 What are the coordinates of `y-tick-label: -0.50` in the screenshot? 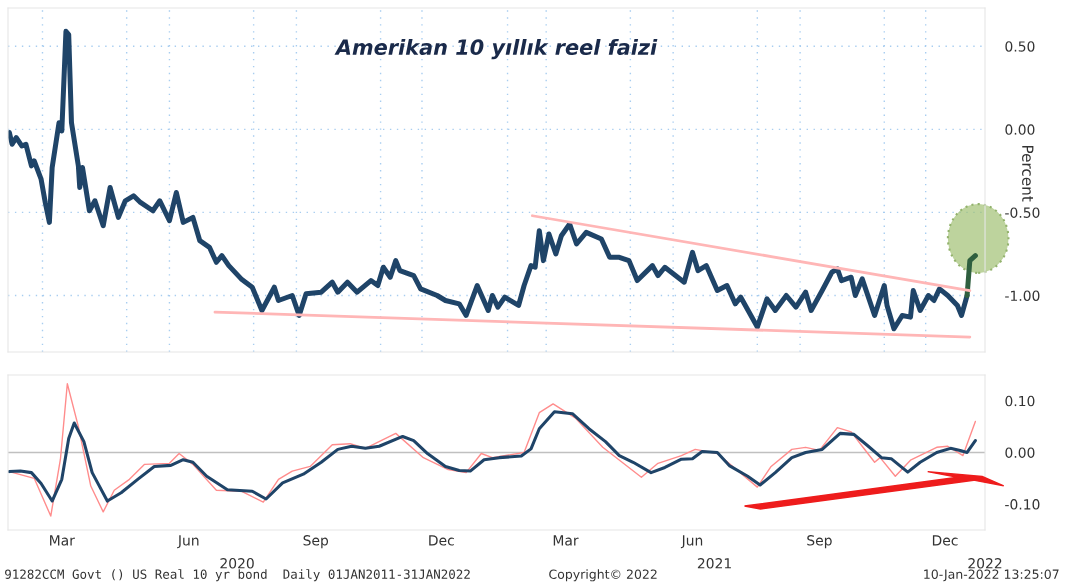 It's located at (1022, 212).